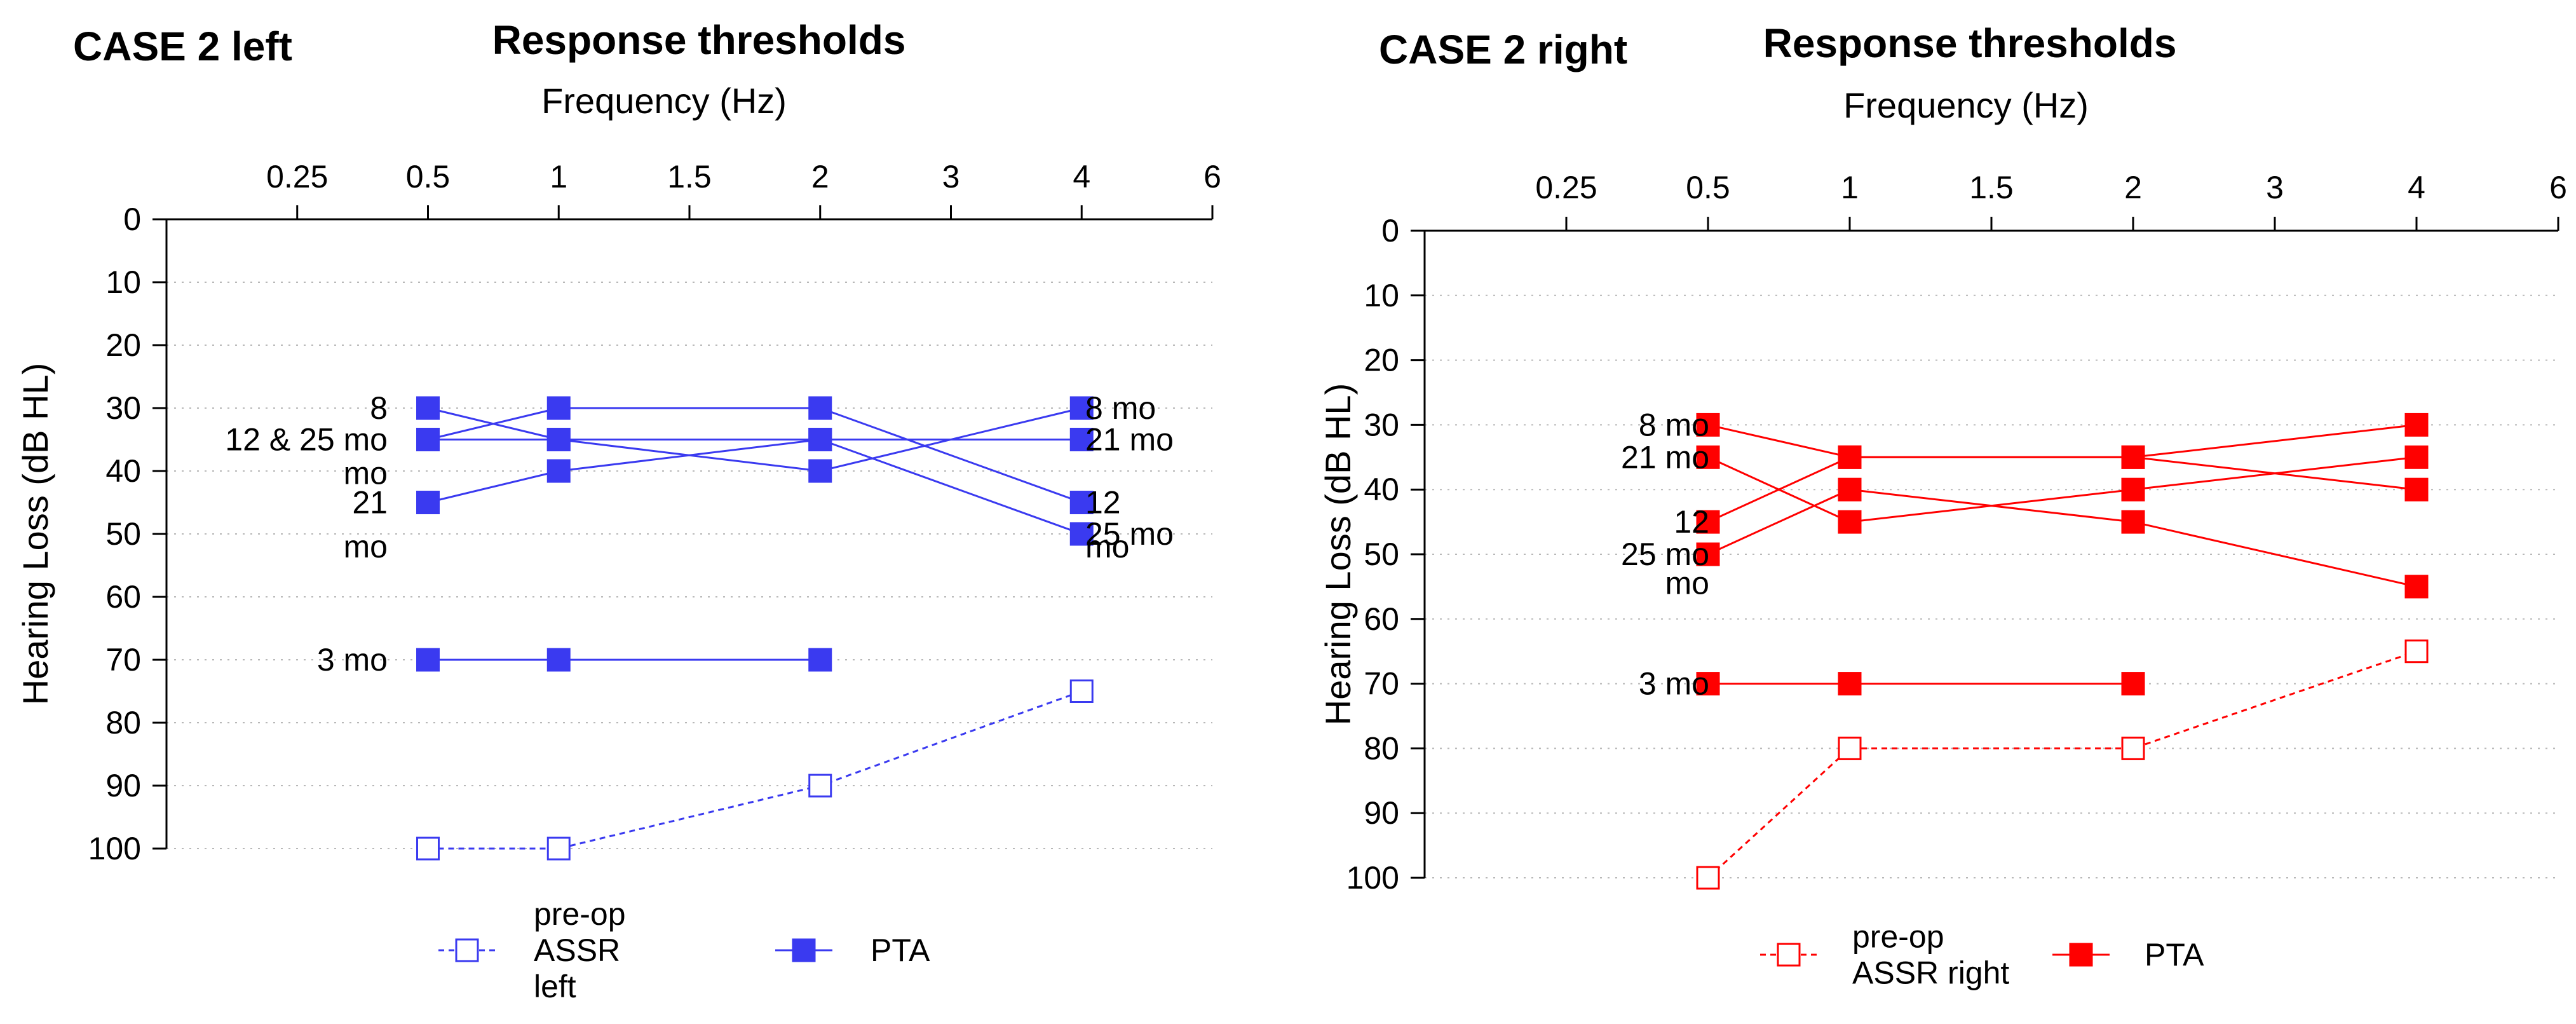 This screenshot has width=2576, height=1024. What do you see at coordinates (2062, 538) in the screenshot?
I see `series-line-pta-25-mo` at bounding box center [2062, 538].